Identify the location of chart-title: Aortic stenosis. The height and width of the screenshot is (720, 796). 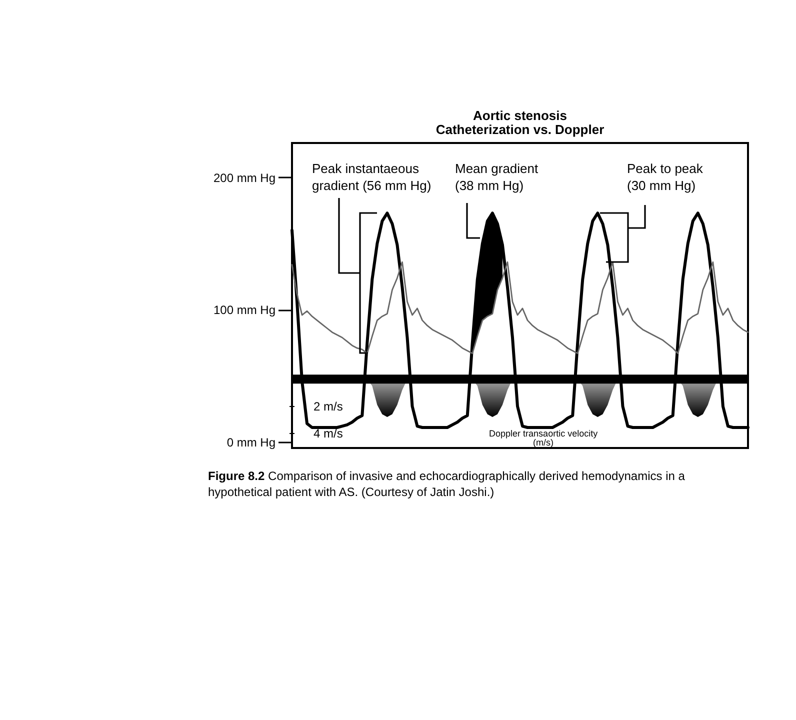
(520, 115).